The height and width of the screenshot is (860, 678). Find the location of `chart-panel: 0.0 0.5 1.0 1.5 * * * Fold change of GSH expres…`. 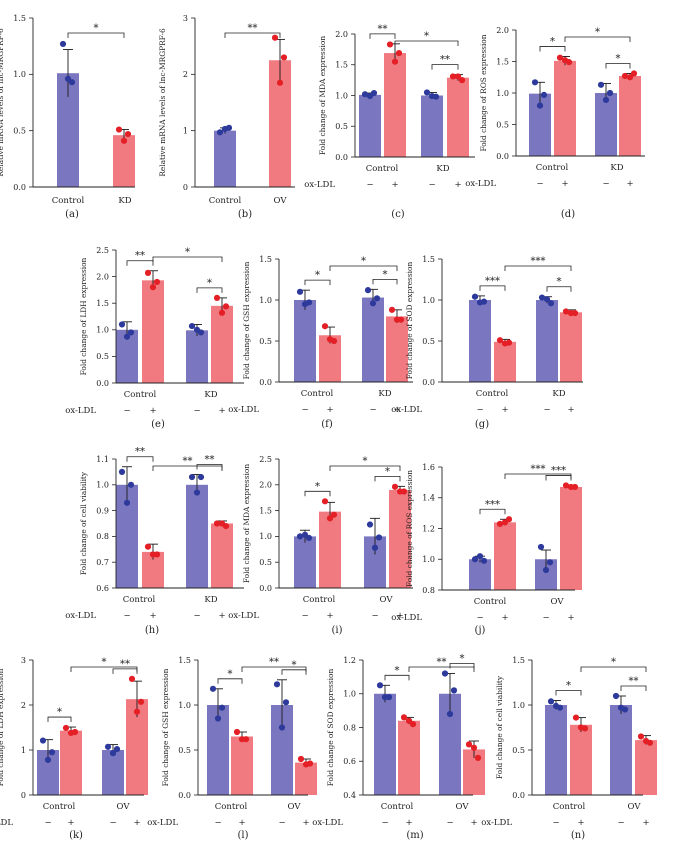

chart-panel: 0.0 0.5 1.0 1.5 * * * Fold change of GSH expres… is located at coordinates (320, 342).